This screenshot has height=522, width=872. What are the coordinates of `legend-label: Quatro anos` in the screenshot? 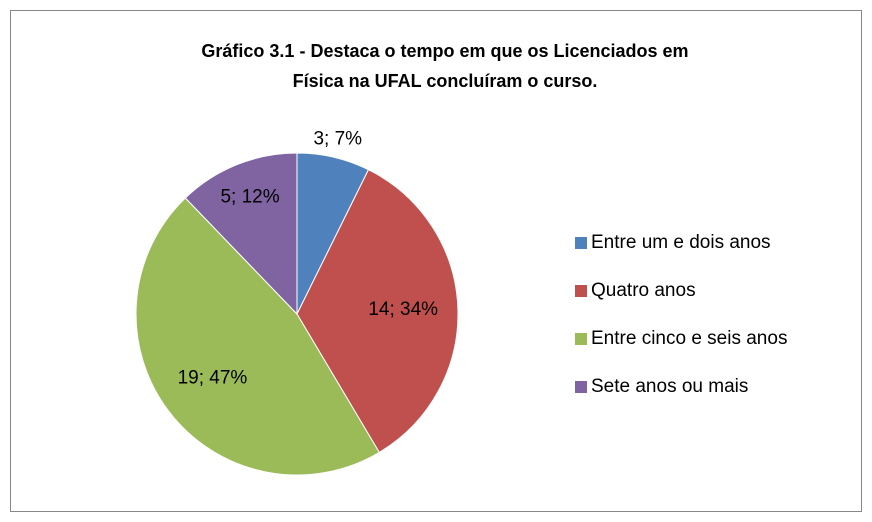 It's located at (643, 290).